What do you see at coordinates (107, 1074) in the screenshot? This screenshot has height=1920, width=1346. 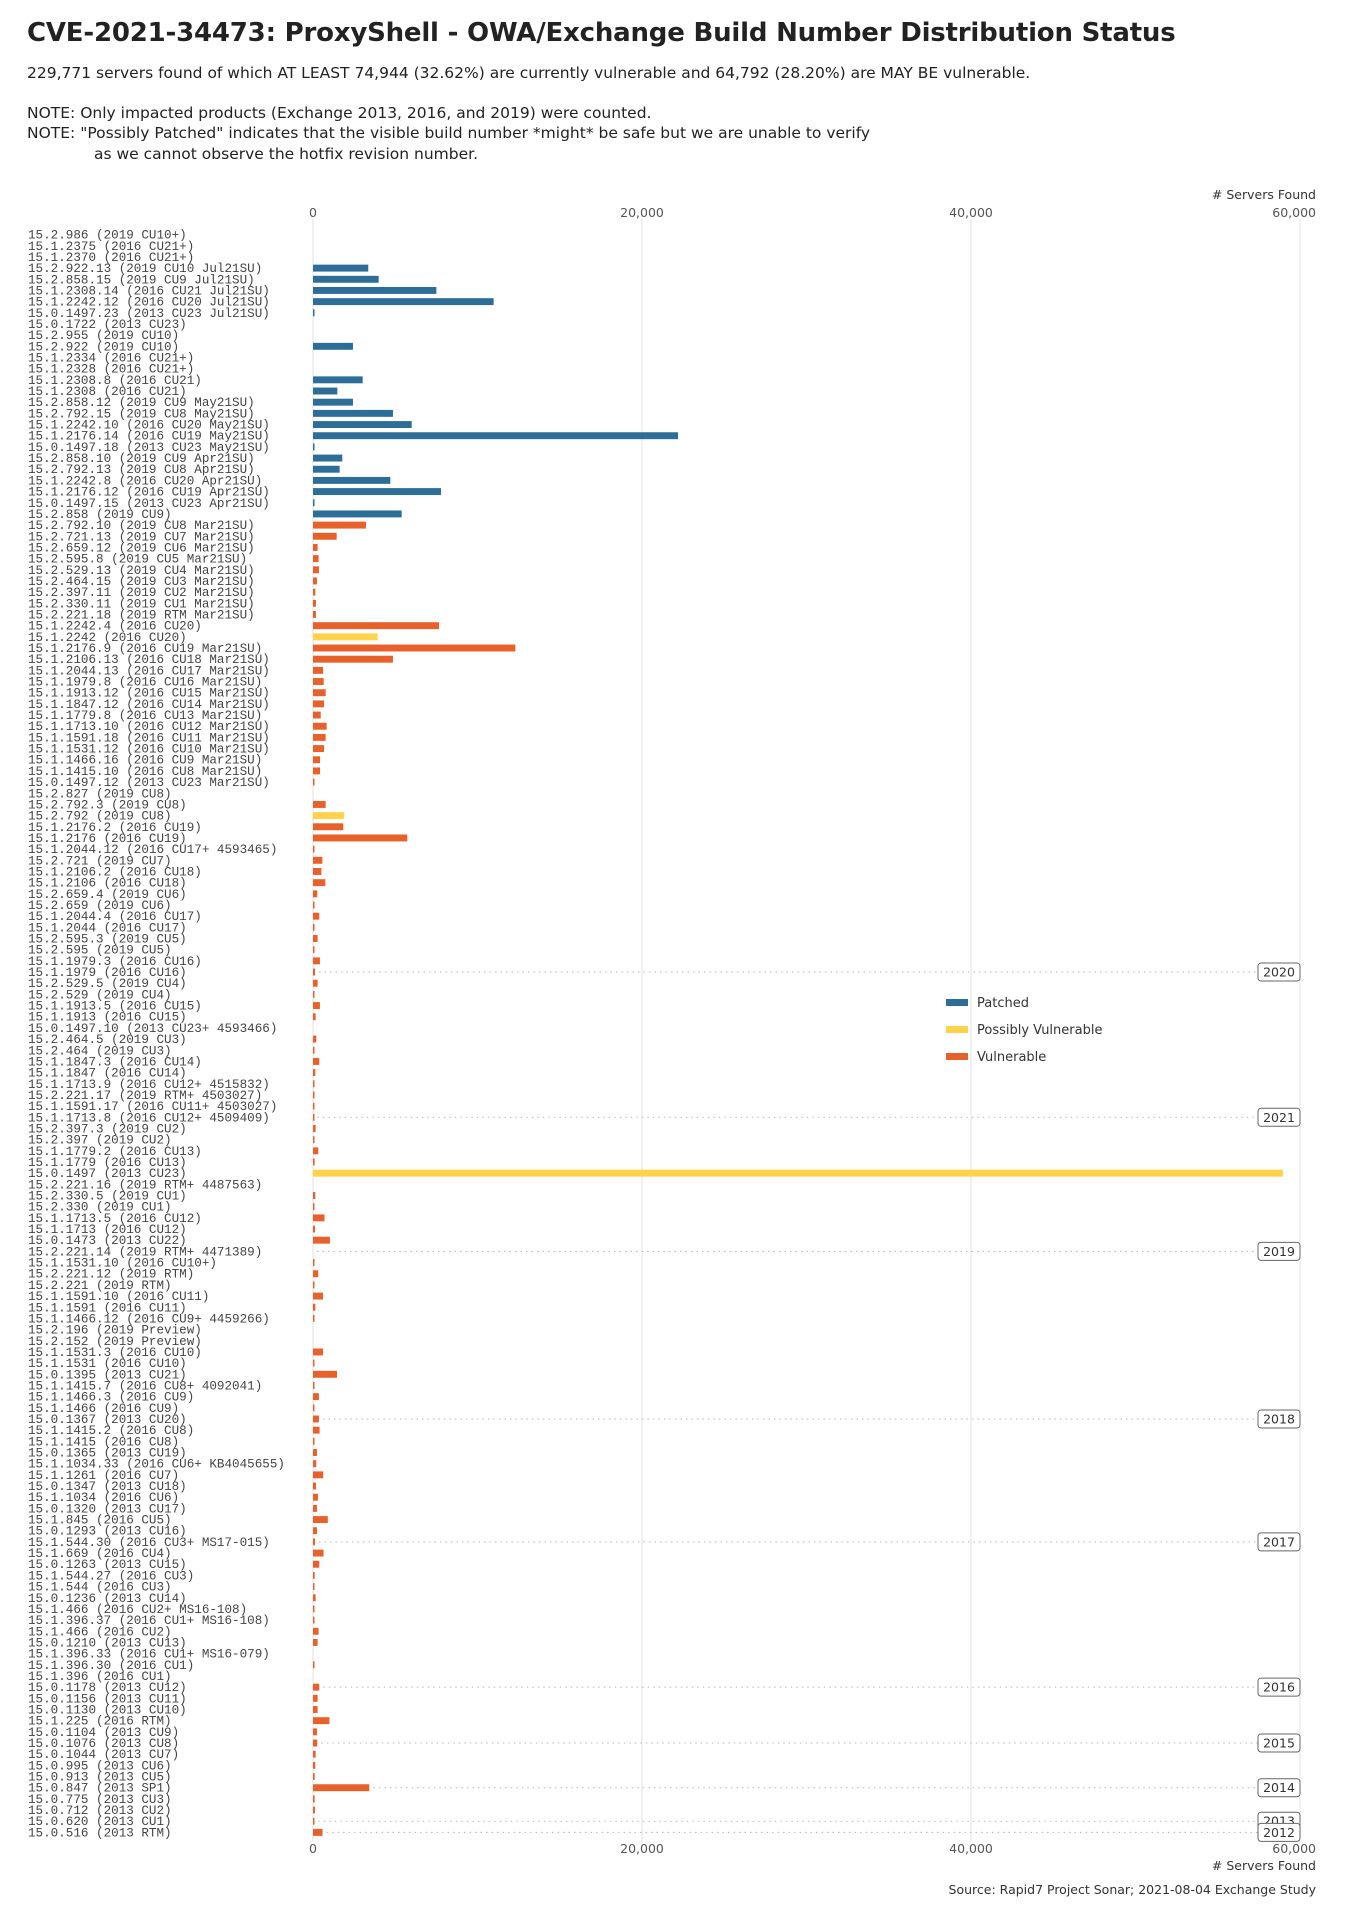 I see `category-label: 15.1.1847 (2016 CU14)` at bounding box center [107, 1074].